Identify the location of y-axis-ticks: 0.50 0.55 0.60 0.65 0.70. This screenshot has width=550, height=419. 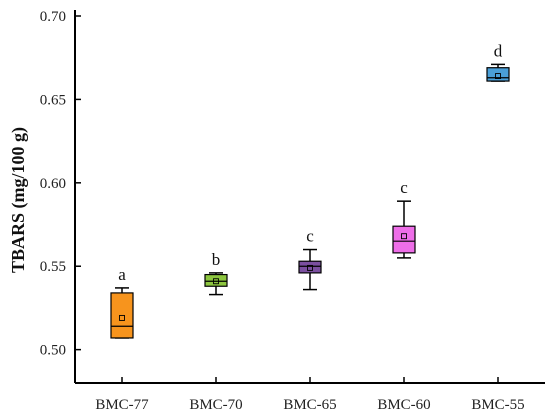
(60, 184).